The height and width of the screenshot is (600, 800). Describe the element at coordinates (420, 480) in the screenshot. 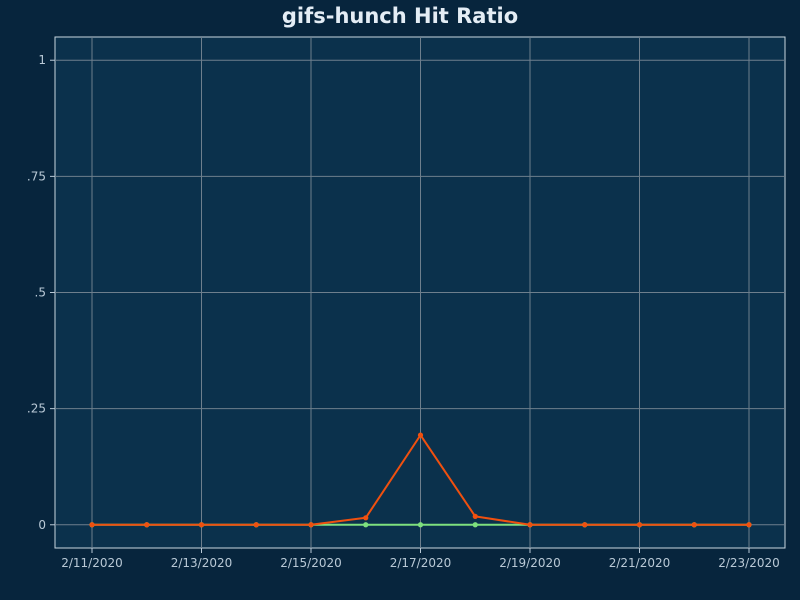

I see `data-points` at that location.